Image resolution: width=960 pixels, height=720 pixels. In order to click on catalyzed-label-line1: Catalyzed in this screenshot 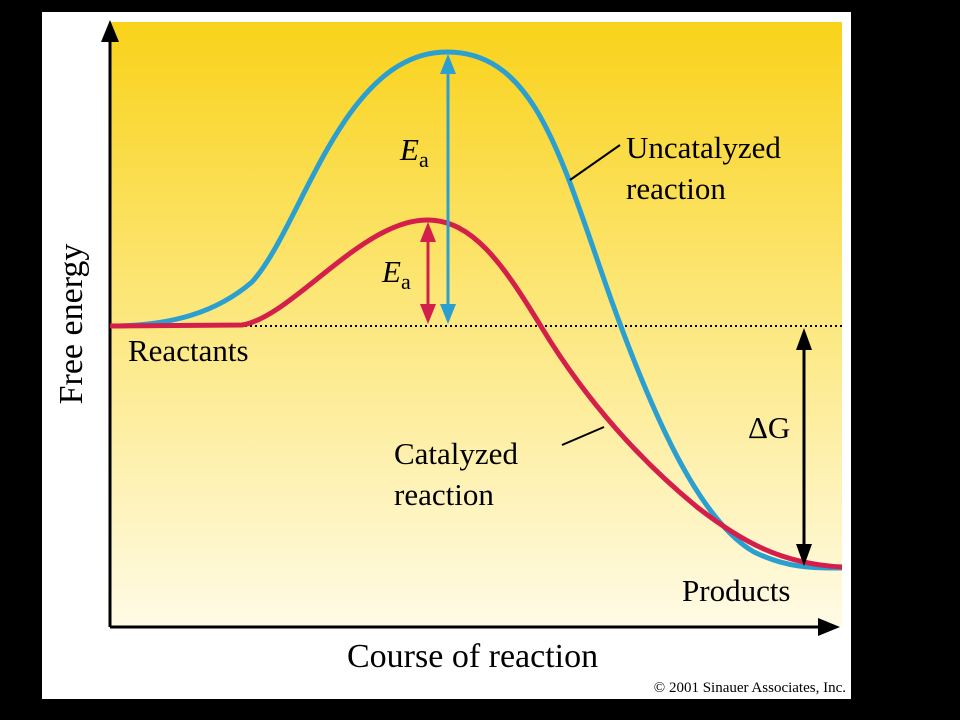, I will do `click(456, 453)`.